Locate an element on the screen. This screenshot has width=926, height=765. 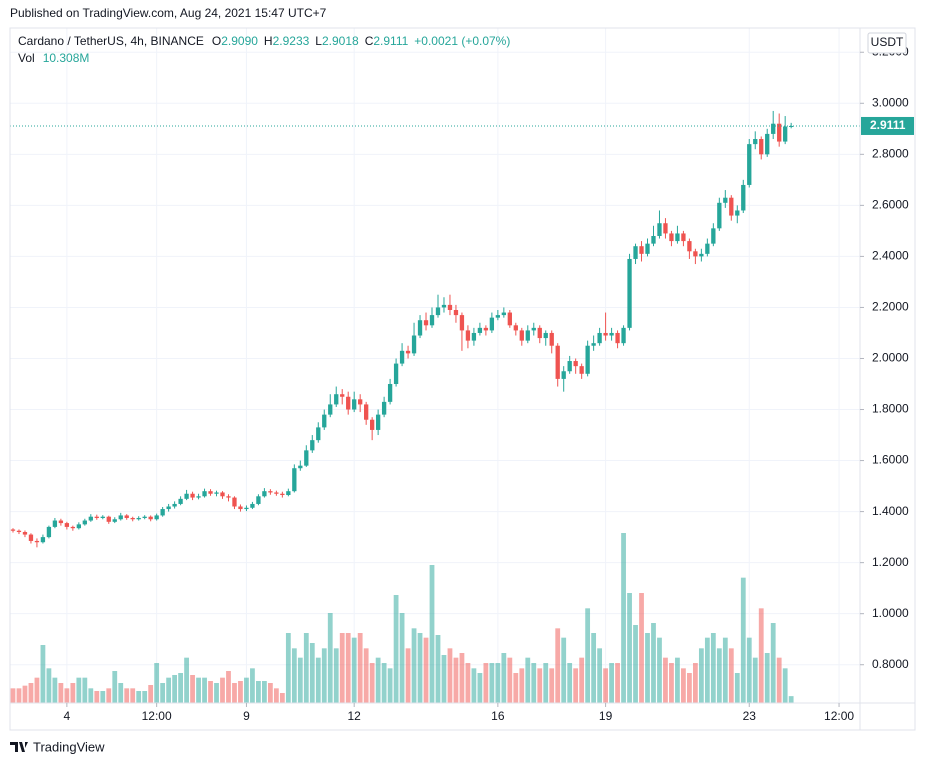
footer-text: TradingView is located at coordinates (69, 746).